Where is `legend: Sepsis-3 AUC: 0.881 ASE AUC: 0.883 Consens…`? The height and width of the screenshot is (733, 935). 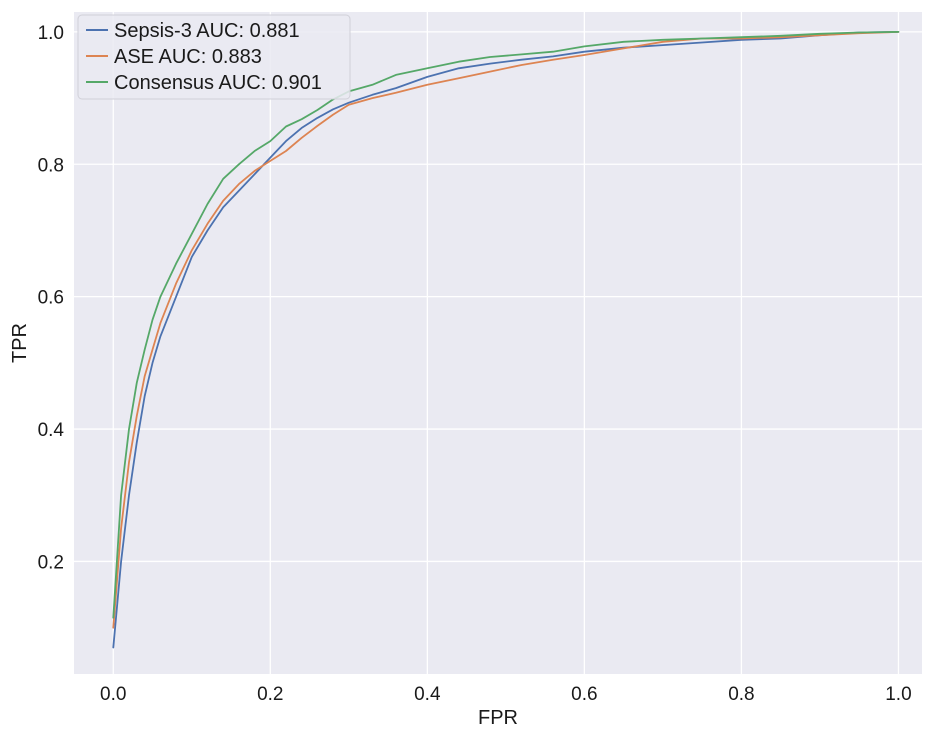 legend: Sepsis-3 AUC: 0.881 ASE AUC: 0.883 Consens… is located at coordinates (214, 57).